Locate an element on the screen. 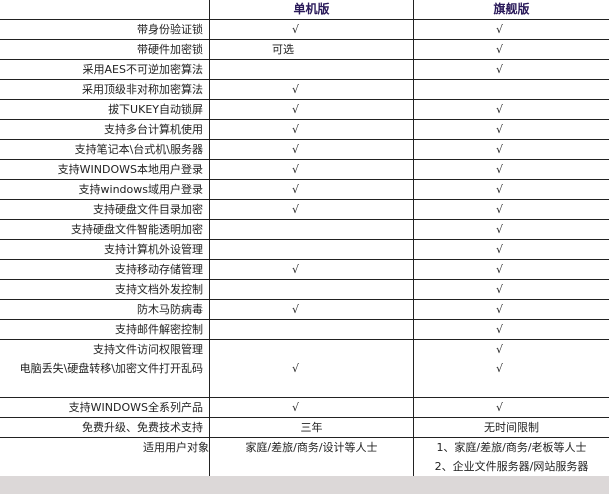  feature-label: 支持硬盘文件目录加密 is located at coordinates (105, 209).